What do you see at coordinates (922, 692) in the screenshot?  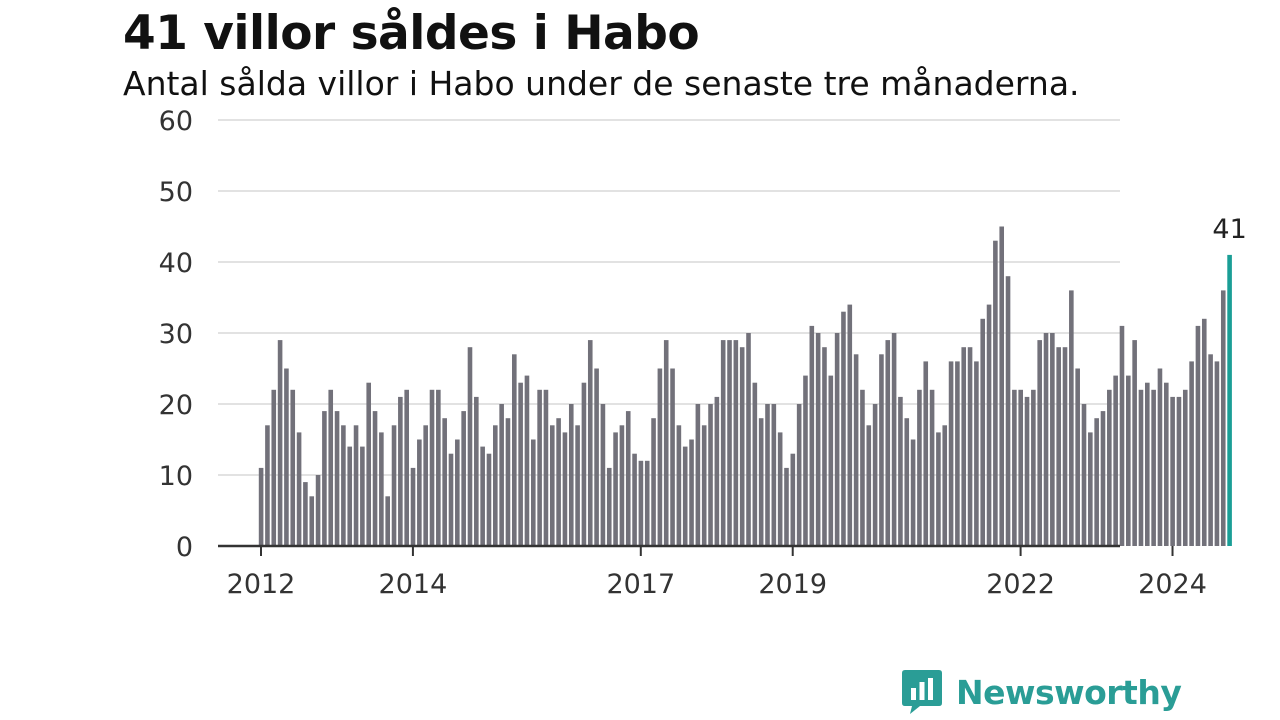 I see `bar-chart-speech-bubble-icon` at bounding box center [922, 692].